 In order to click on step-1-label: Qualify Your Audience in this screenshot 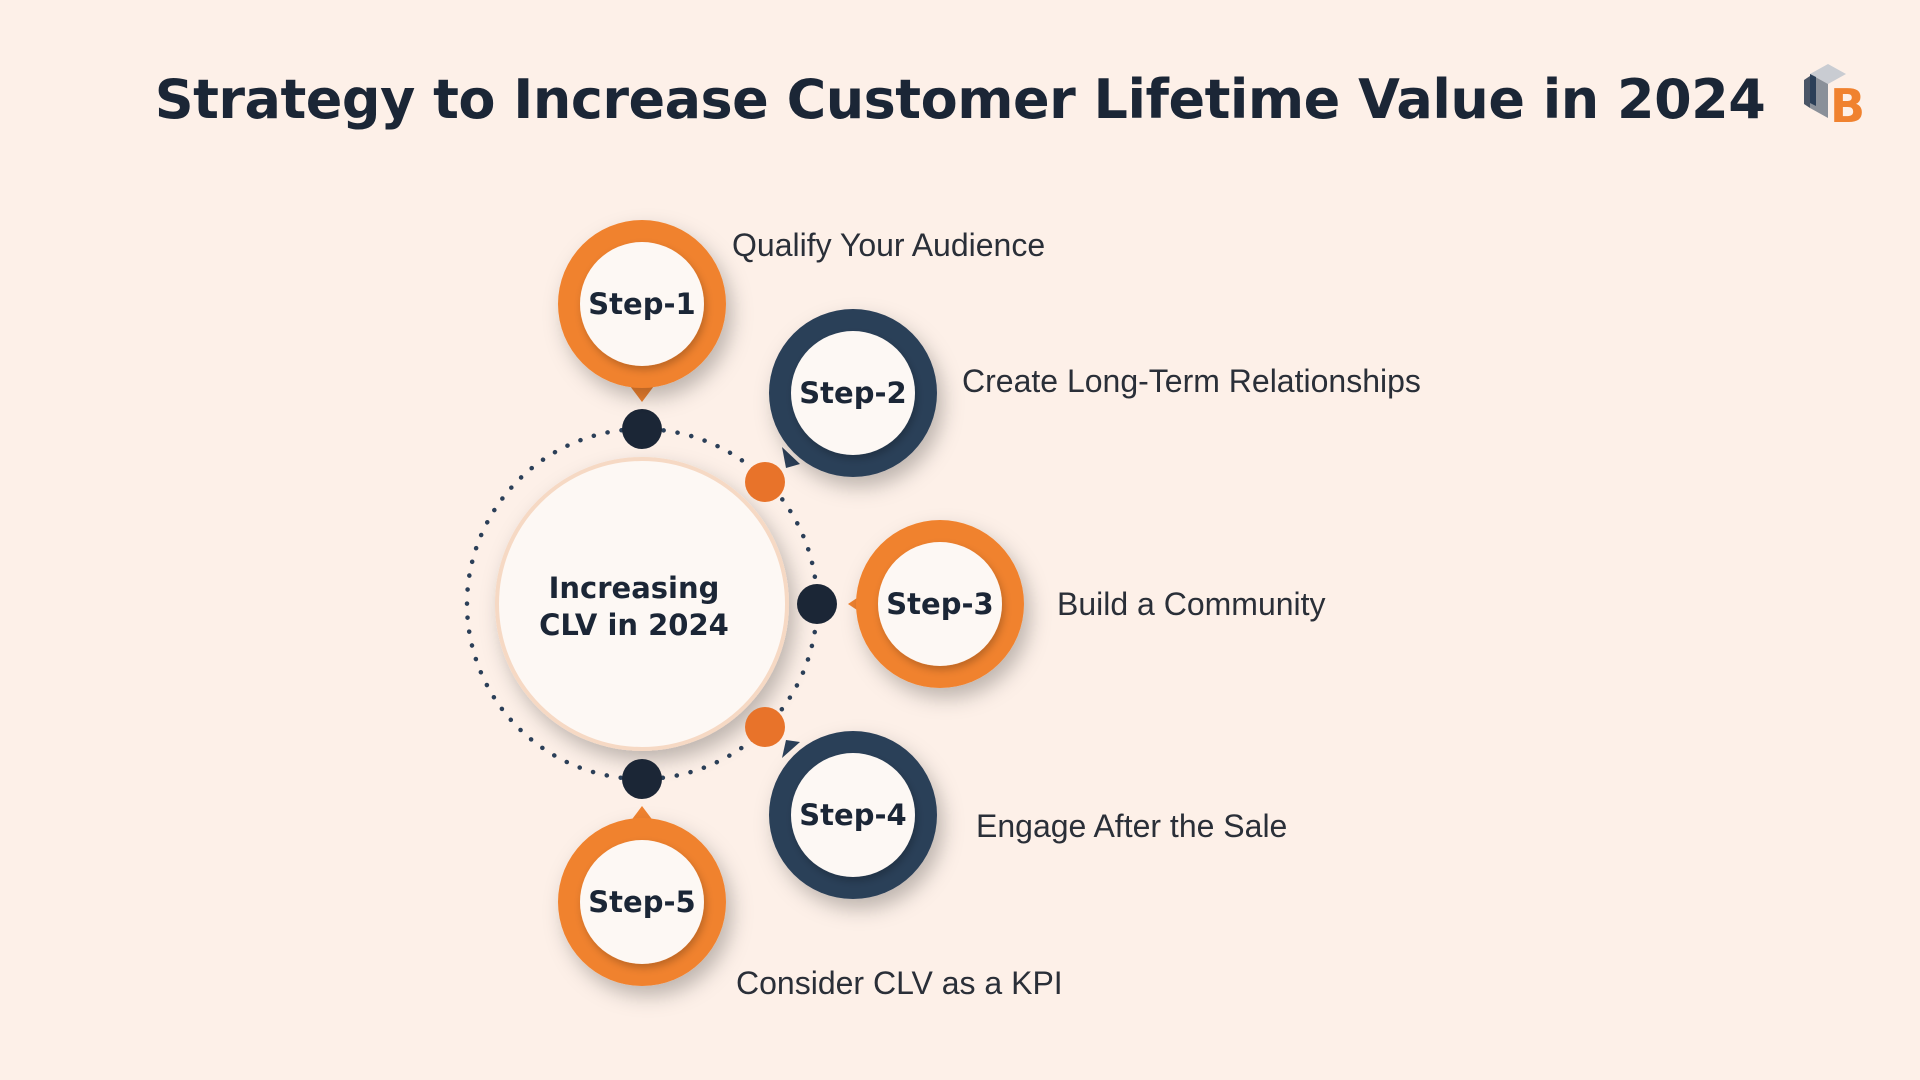, I will do `click(889, 245)`.